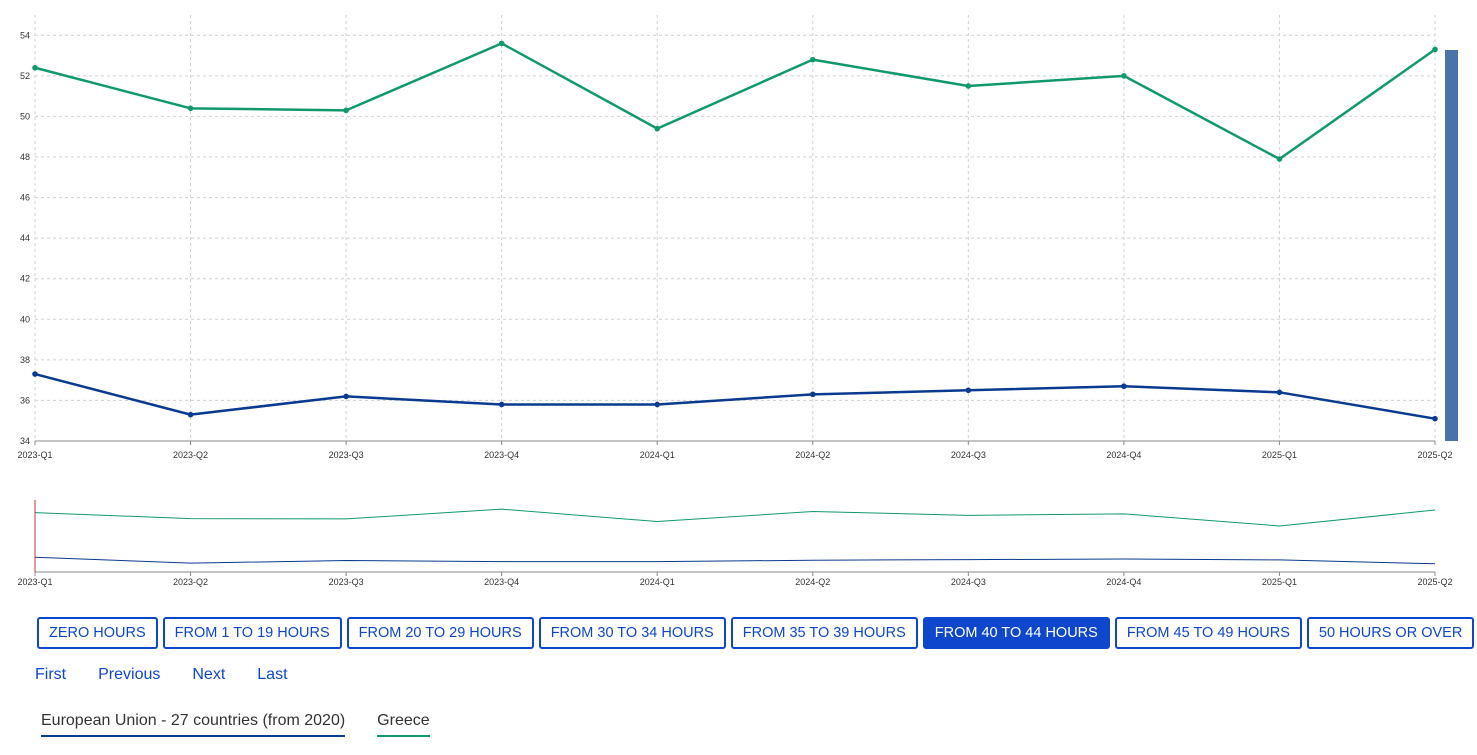 This screenshot has height=755, width=1477. What do you see at coordinates (1123, 582) in the screenshot?
I see `navigator-tick-label: 2024-Q4` at bounding box center [1123, 582].